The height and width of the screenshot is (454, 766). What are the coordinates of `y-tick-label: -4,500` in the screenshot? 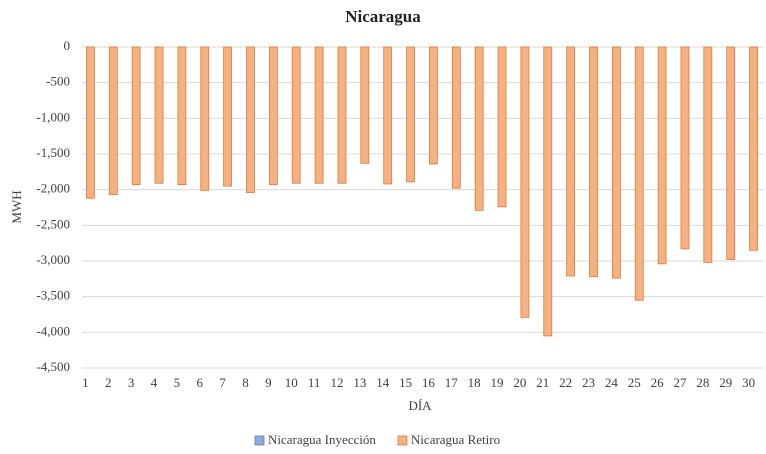 It's located at (53, 366).